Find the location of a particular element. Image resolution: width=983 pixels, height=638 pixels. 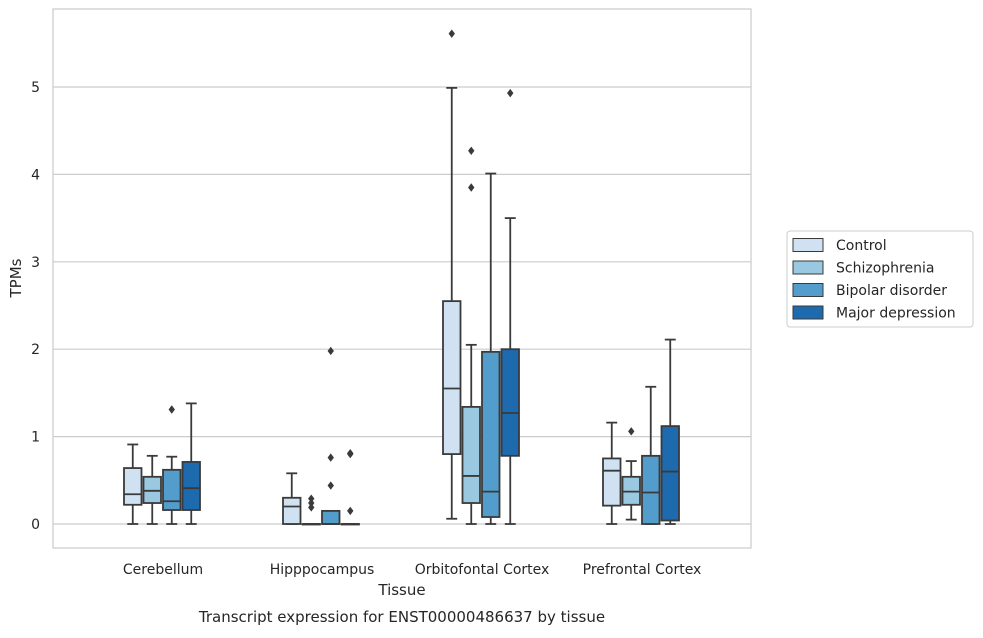

legend-frame is located at coordinates (880, 279).